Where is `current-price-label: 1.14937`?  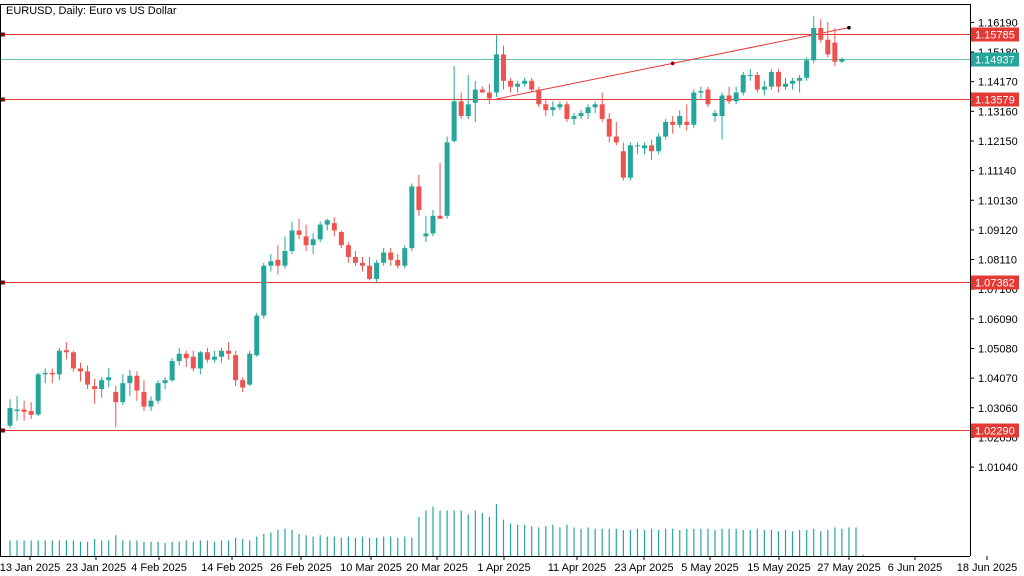
current-price-label: 1.14937 is located at coordinates (995, 61).